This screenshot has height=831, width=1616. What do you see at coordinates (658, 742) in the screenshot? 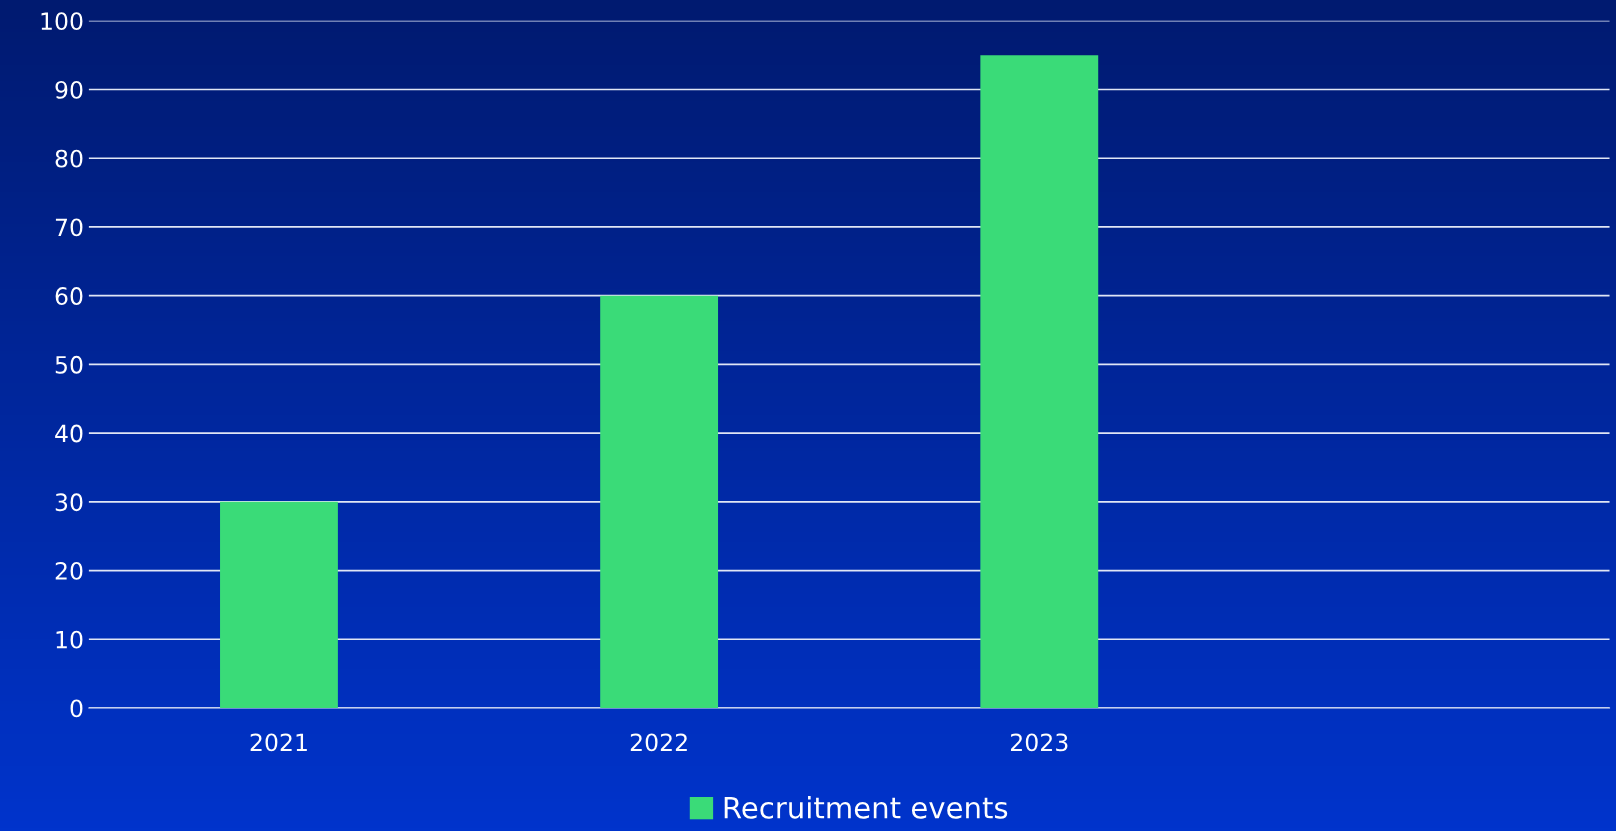
I see `x-tick-label: 2022` at bounding box center [658, 742].